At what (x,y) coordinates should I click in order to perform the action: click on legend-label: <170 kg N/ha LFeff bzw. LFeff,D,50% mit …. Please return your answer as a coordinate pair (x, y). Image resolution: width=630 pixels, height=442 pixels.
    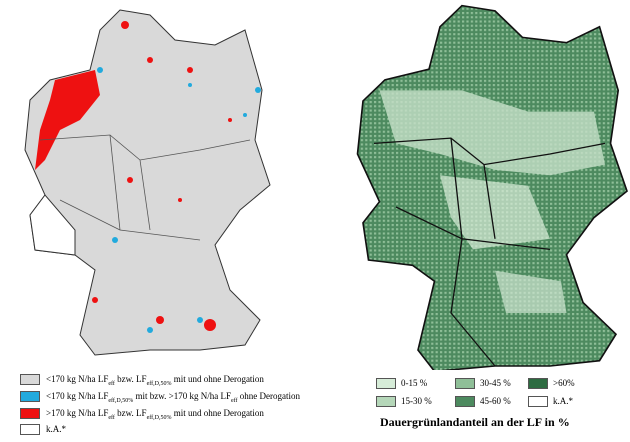
    Looking at the image, I should click on (155, 380).